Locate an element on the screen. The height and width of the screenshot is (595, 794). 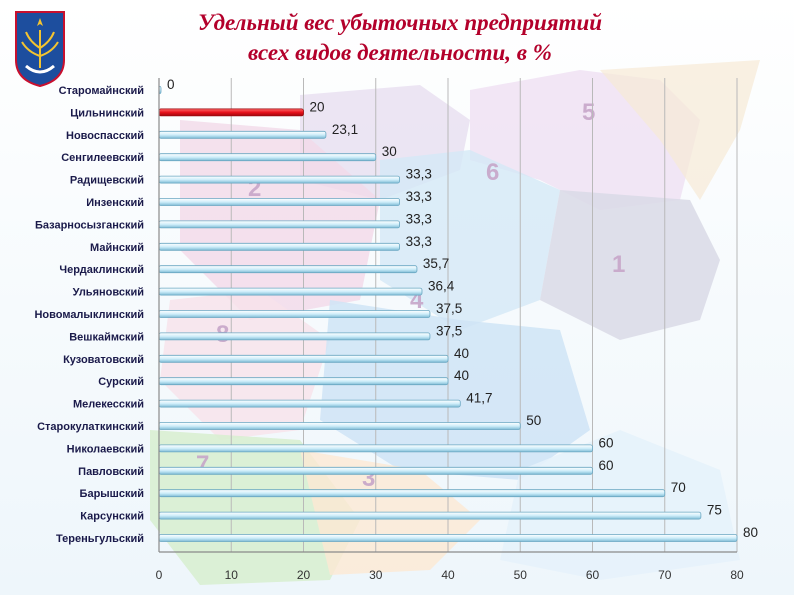
category-label: Карсунский is located at coordinates (112, 517).